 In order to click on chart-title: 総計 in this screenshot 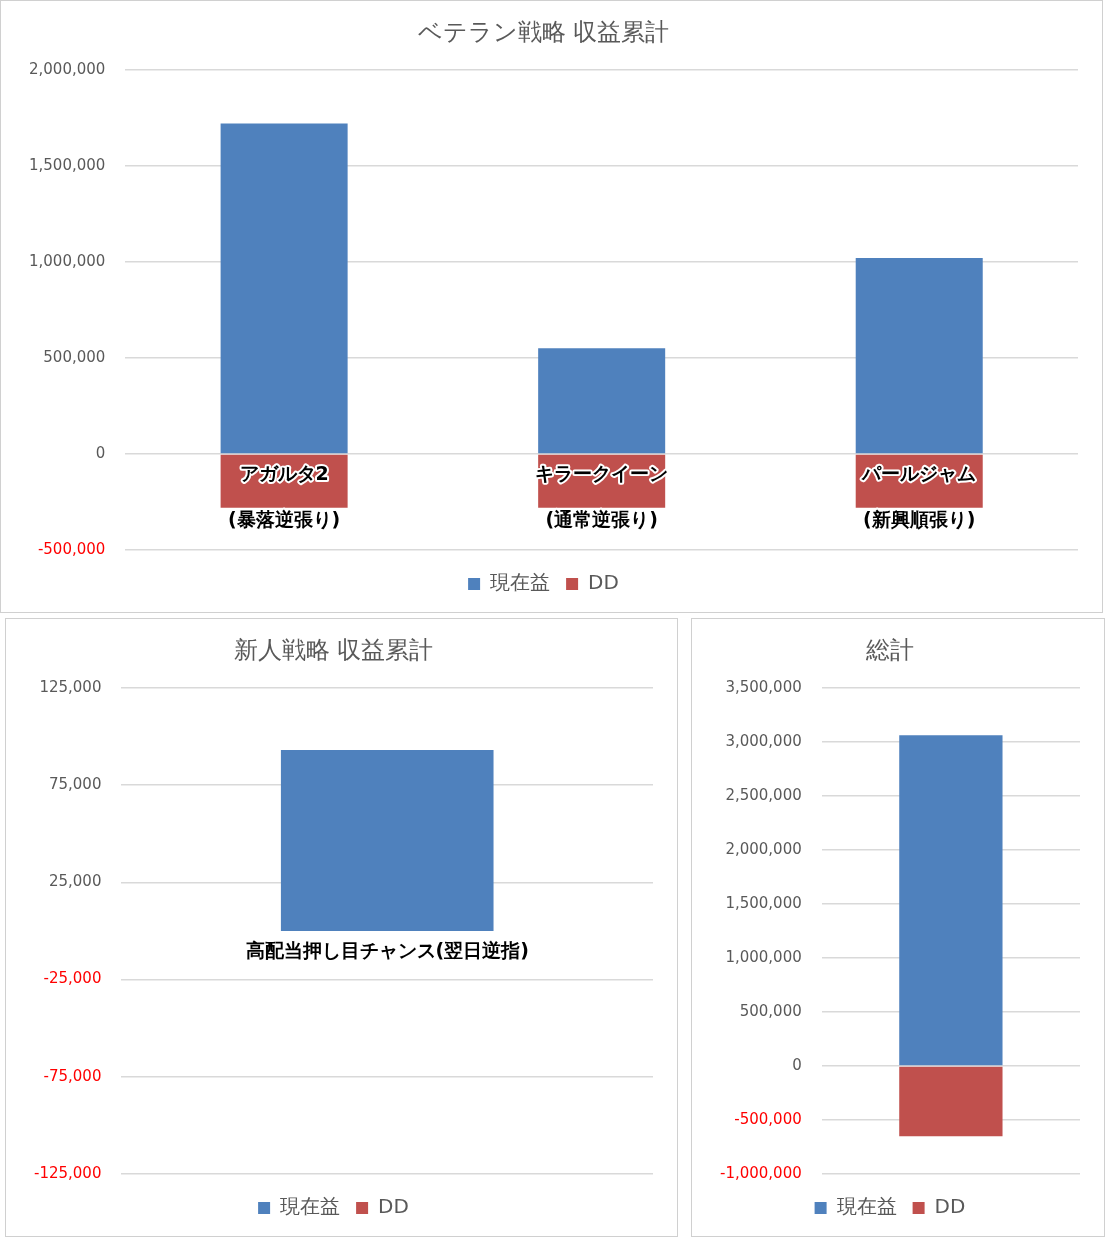, I will do `click(889, 649)`.